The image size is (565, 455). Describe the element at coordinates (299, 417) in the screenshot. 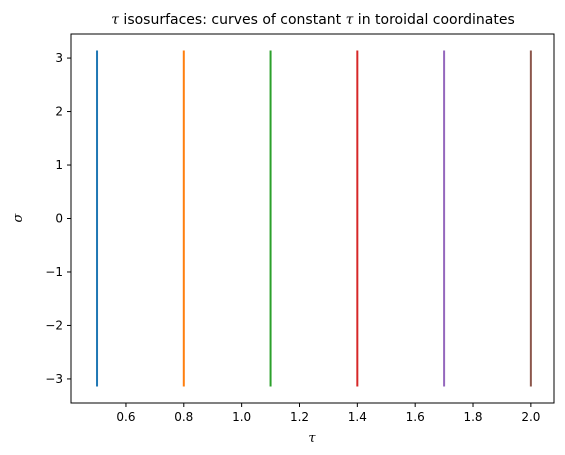

I see `x-tick-label-3: 1.2` at that location.